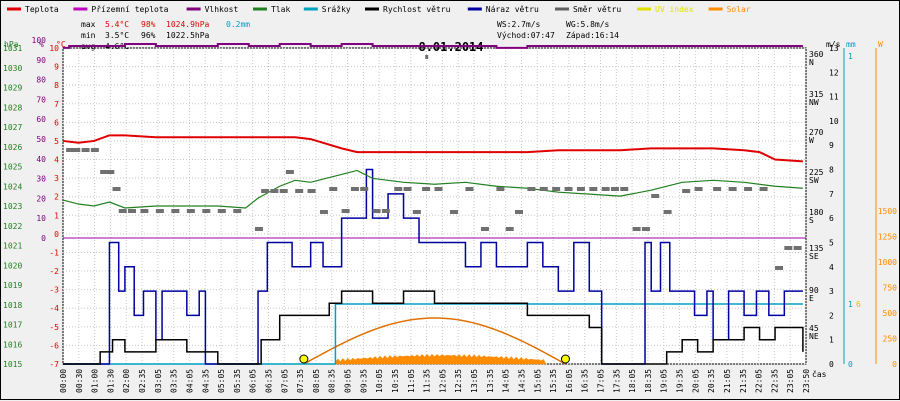 This screenshot has height=401, width=900. I want to click on x-tick-label: 16:05, so click(569, 381).